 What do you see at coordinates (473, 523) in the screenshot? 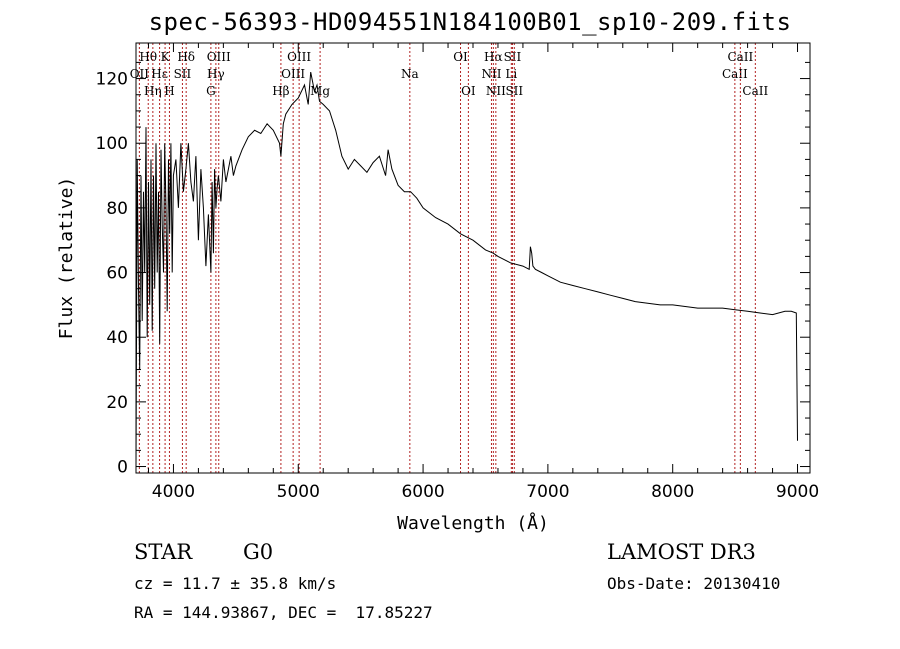
I see `x-axis-label: Wavelength (Å)` at bounding box center [473, 523].